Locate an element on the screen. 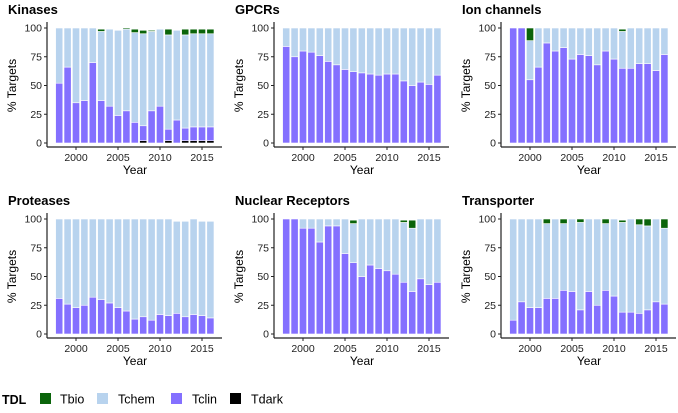 This screenshot has height=413, width=678. bar-tbio-2012 is located at coordinates (403, 221).